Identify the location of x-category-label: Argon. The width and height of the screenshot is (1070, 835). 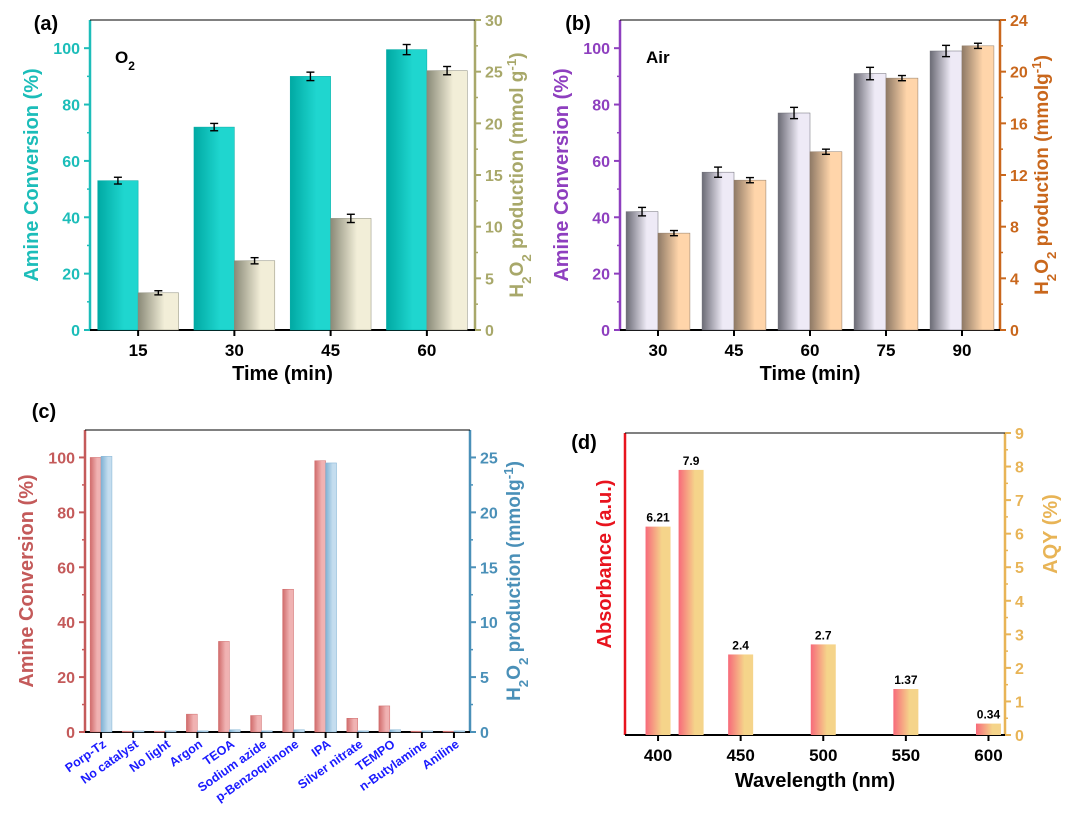
(186, 753).